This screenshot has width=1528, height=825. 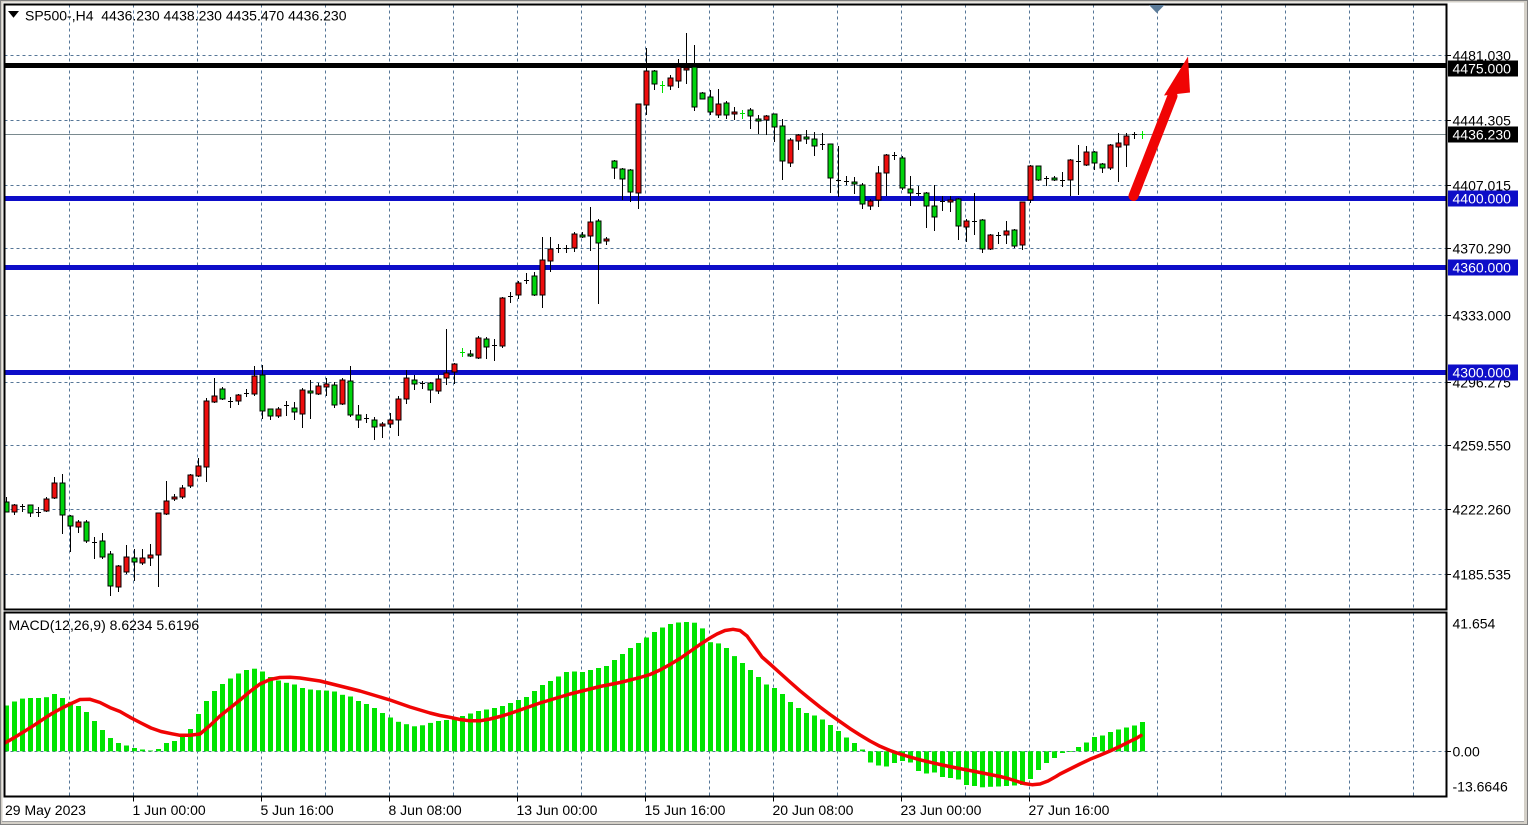 I want to click on svg-text: 15 Jun 16:00, so click(x=685, y=810).